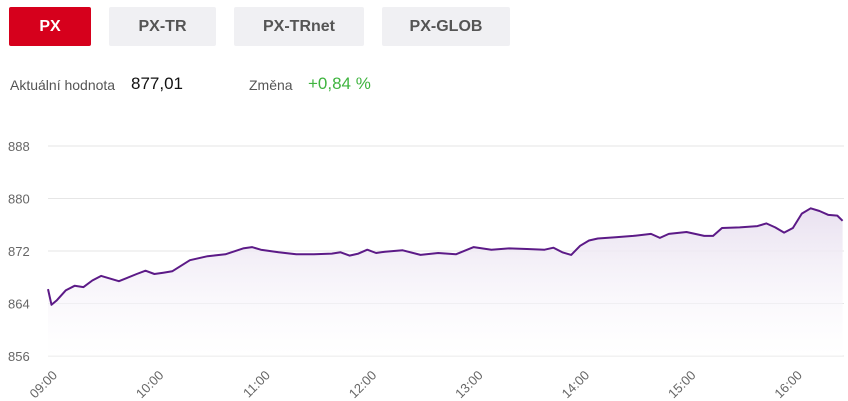  What do you see at coordinates (256, 384) in the screenshot?
I see `x-tick-label: 11:00` at bounding box center [256, 384].